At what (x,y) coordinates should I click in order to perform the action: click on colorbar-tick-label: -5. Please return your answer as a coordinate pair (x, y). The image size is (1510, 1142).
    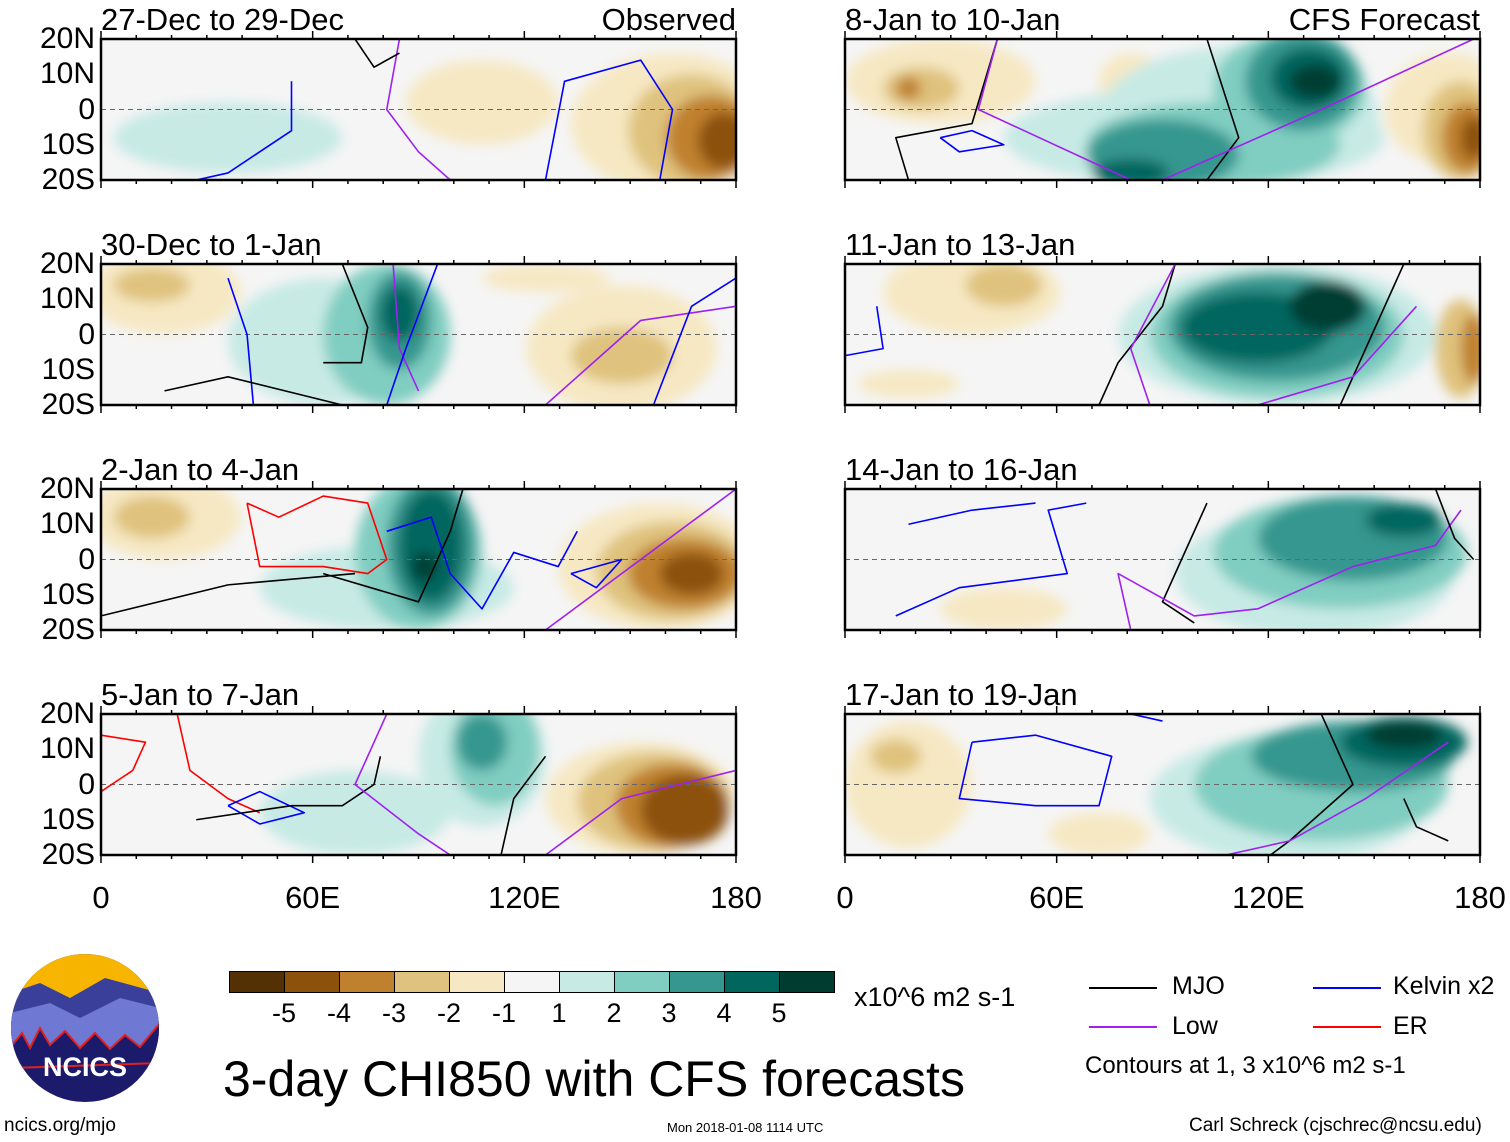
    Looking at the image, I should click on (284, 1013).